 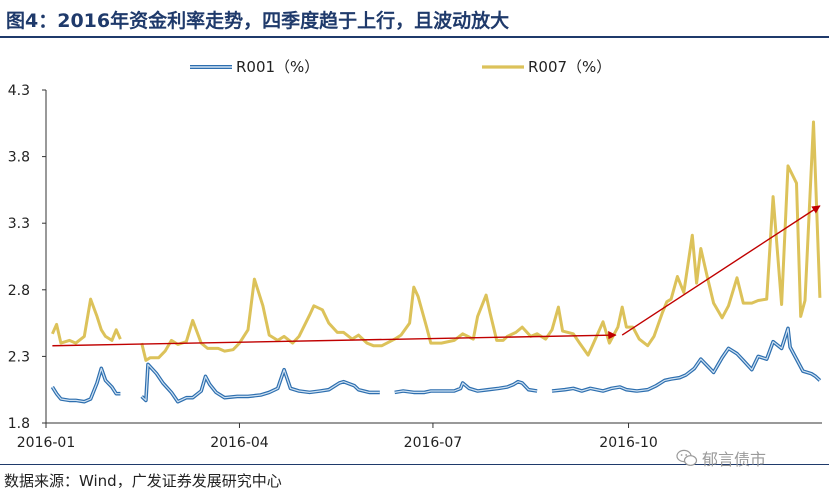 I want to click on legend-label-r007: R007（%）, so click(x=569, y=67).